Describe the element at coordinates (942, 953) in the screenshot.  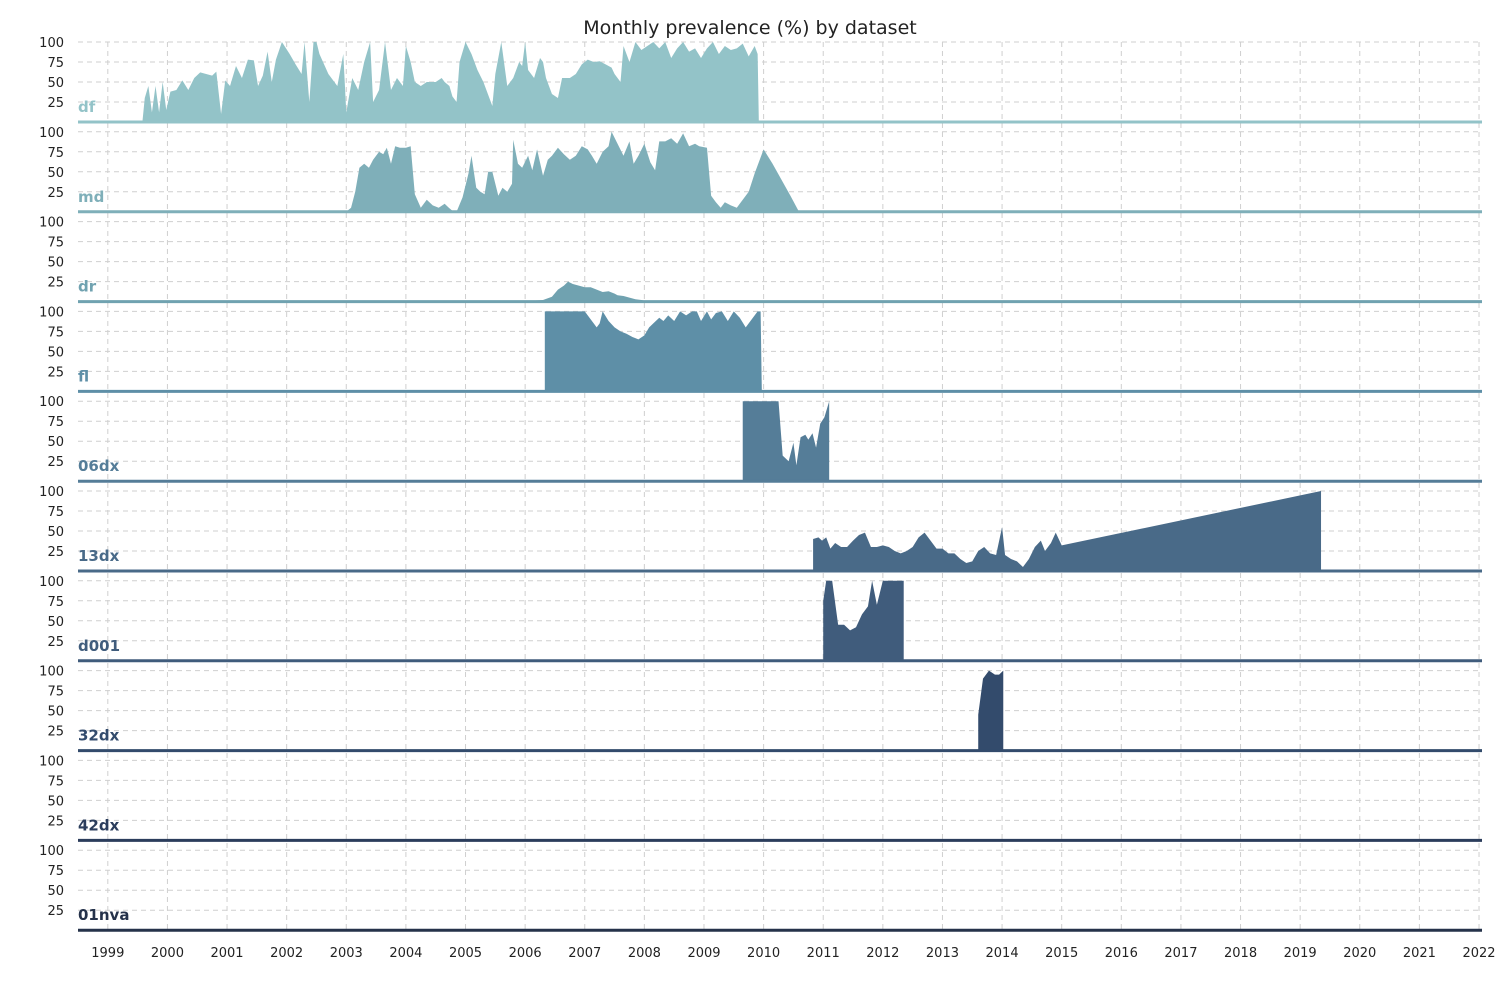
I see `x-tick-label: 2013` at that location.